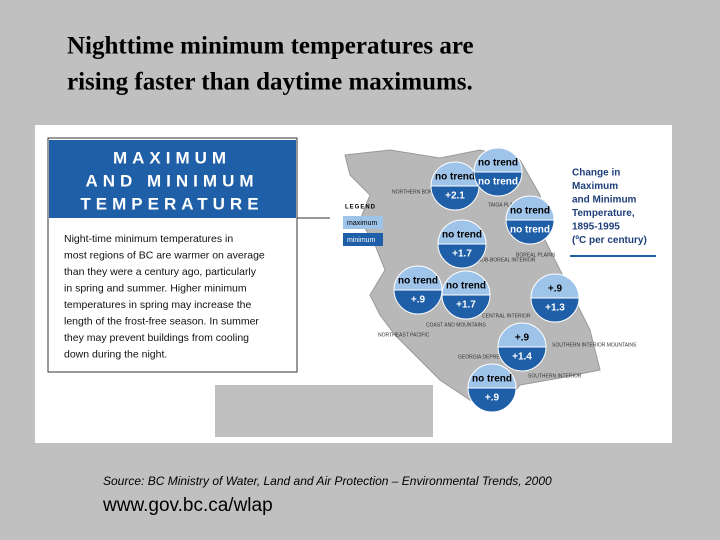 The height and width of the screenshot is (540, 720). What do you see at coordinates (507, 260) in the screenshot?
I see `region-label: SUB-BOREAL INTERIOR` at bounding box center [507, 260].